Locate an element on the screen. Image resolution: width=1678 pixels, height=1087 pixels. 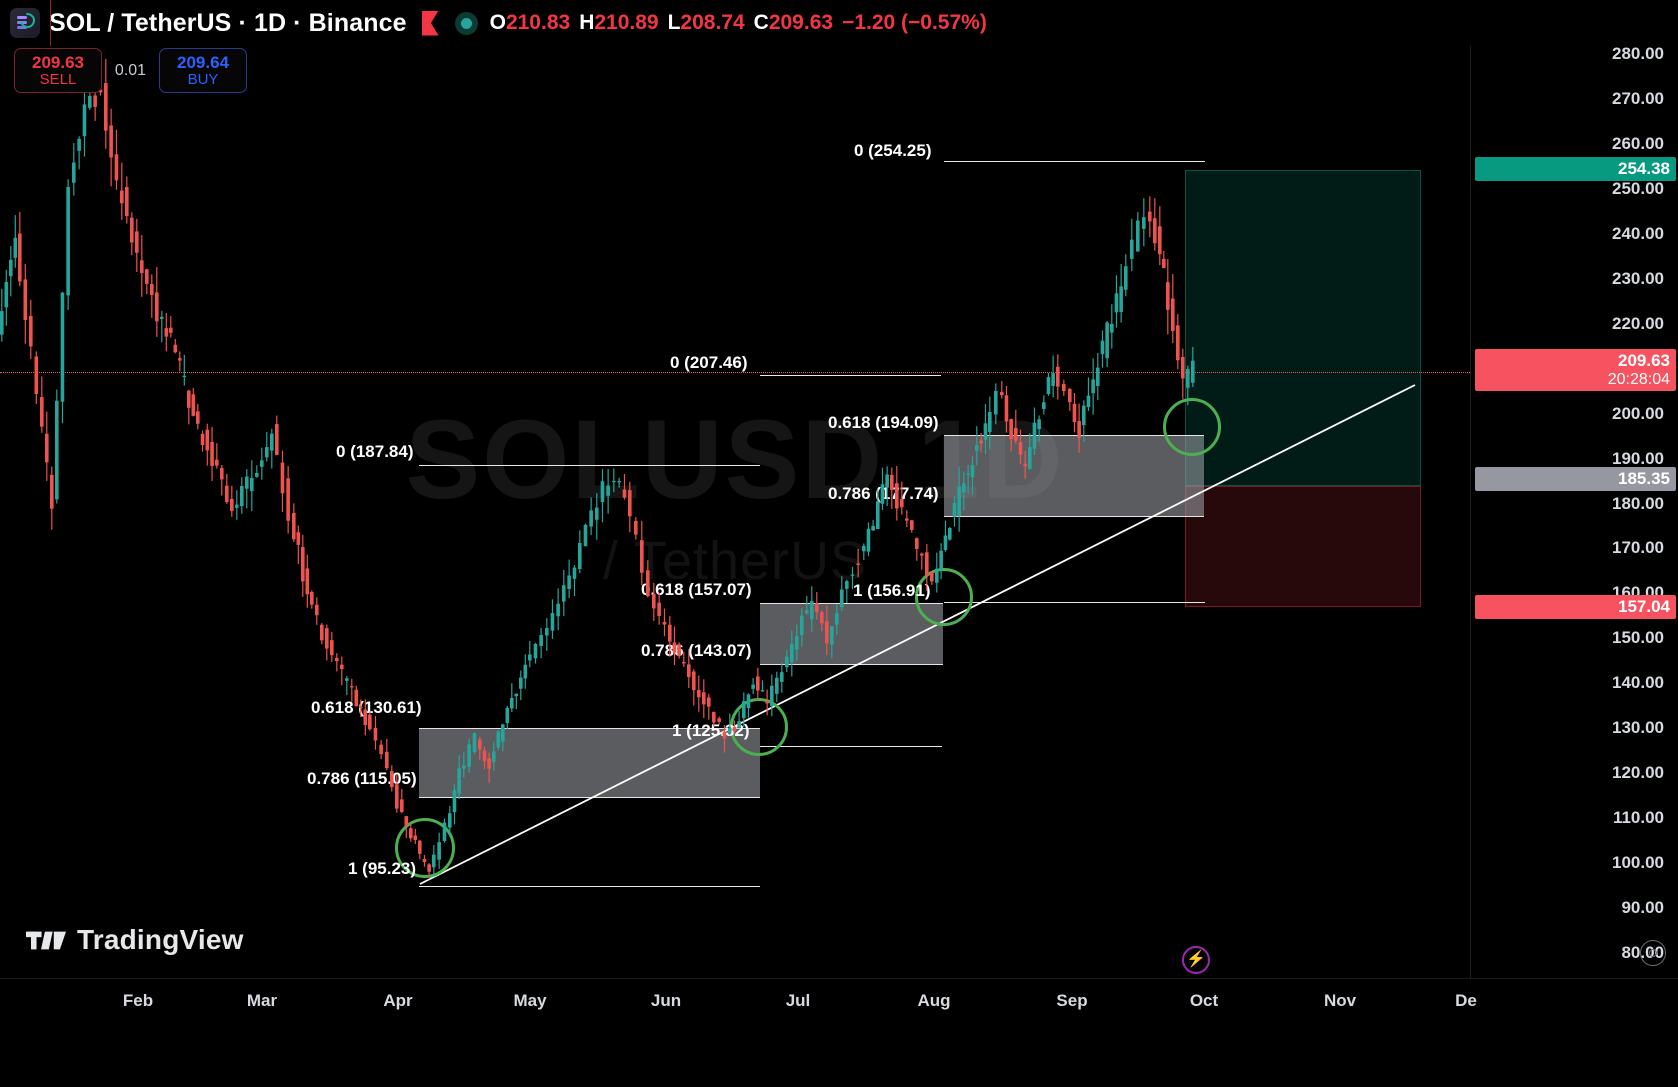
price-tick: 230.00 is located at coordinates (1638, 278).